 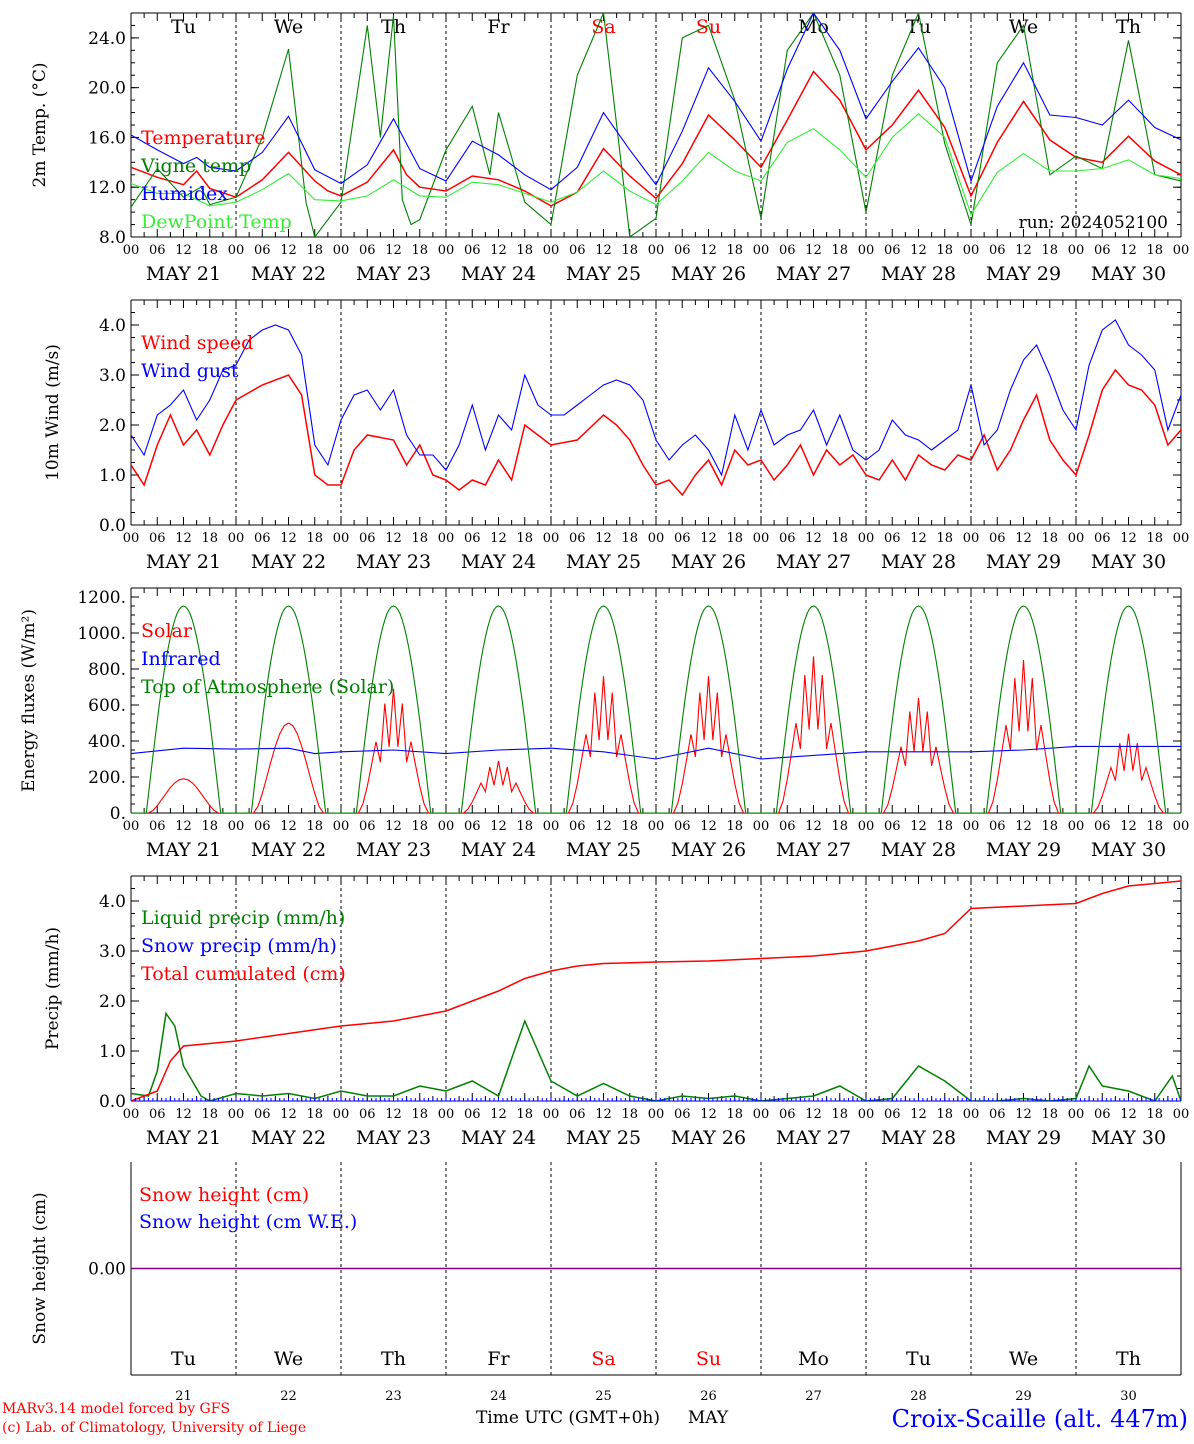 I want to click on y-tick-label: 600., so click(x=107, y=706).